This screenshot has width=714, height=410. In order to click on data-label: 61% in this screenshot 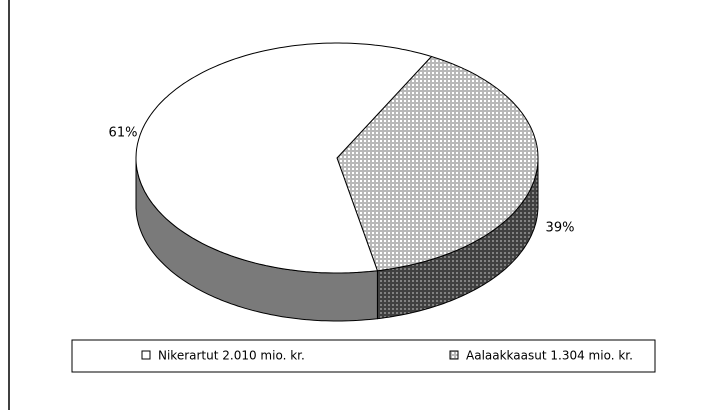, I will do `click(123, 133)`.